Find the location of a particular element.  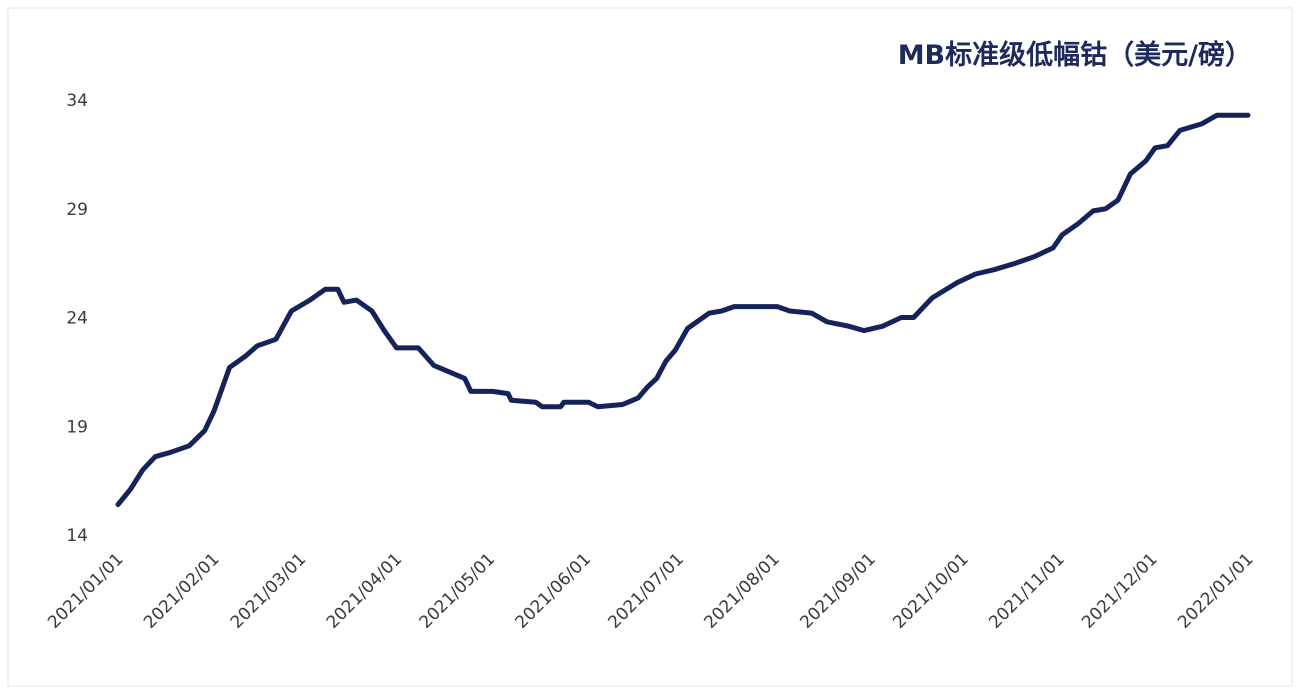

y-tick-label: 19 is located at coordinates (77, 427).